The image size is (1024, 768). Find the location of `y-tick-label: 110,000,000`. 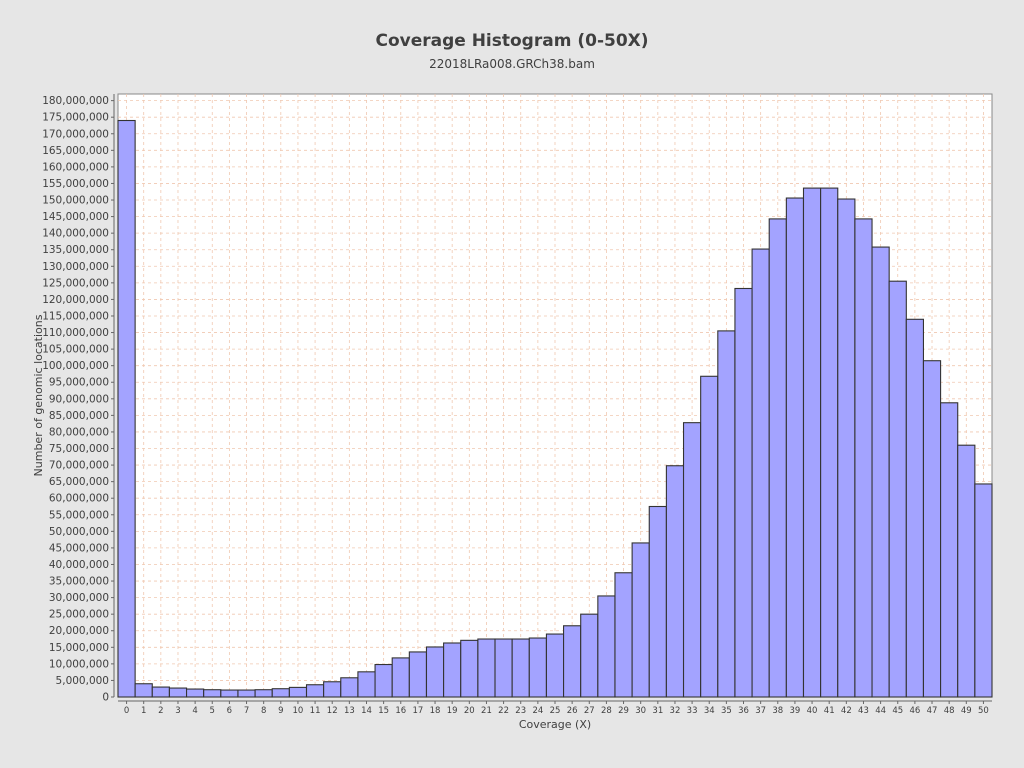

y-tick-label: 110,000,000 is located at coordinates (75, 333).